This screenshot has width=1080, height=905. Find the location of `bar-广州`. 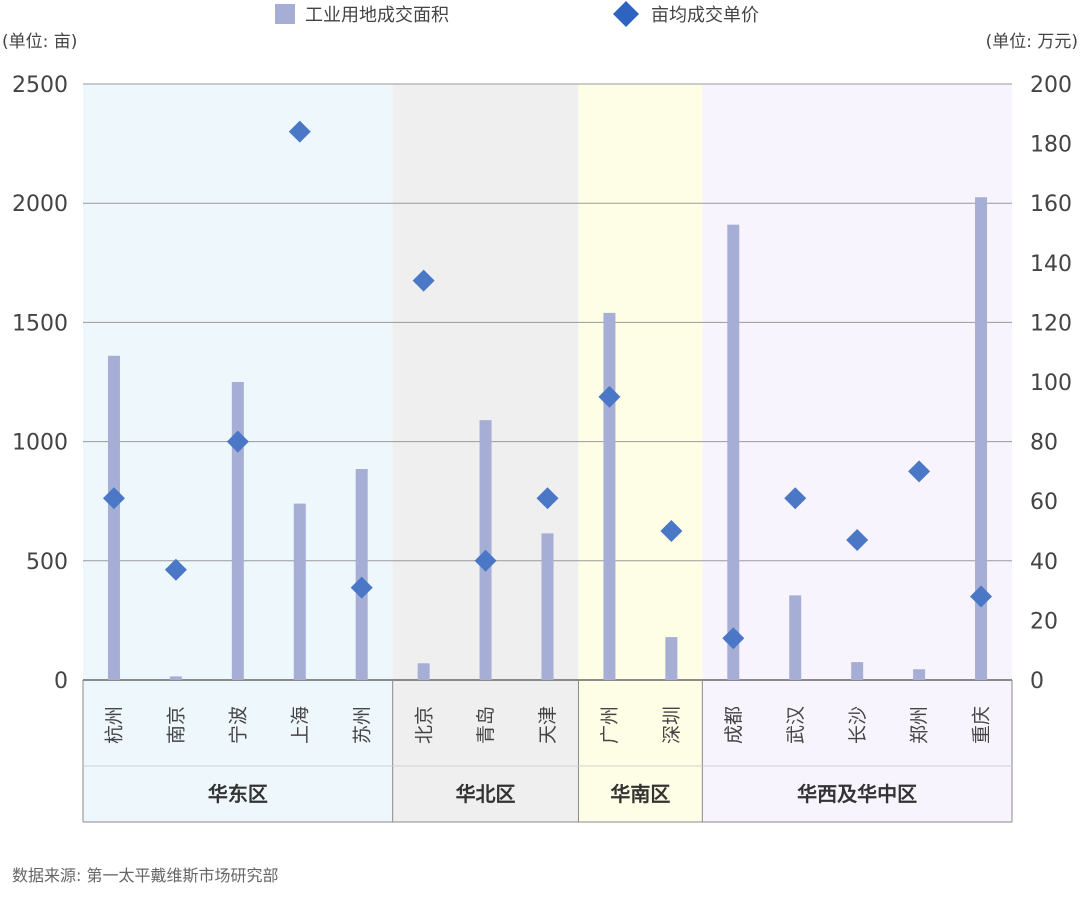

bar-广州 is located at coordinates (609, 496).